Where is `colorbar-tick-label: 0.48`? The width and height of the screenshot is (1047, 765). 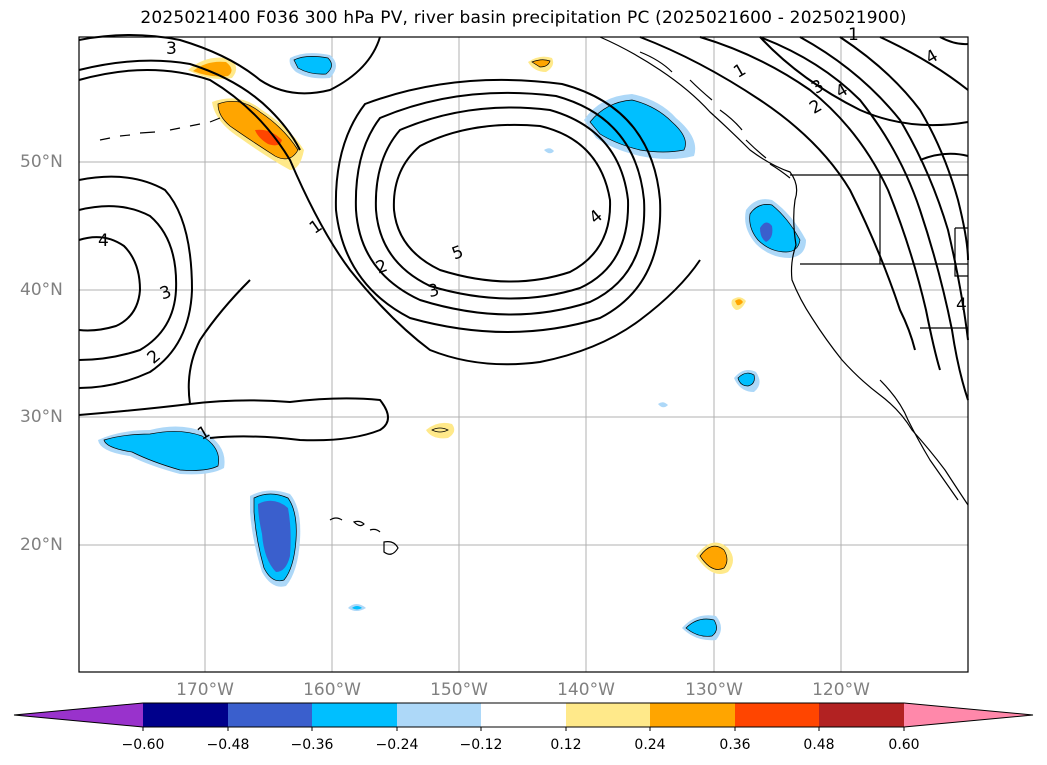 colorbar-tick-label: 0.48 is located at coordinates (819, 745).